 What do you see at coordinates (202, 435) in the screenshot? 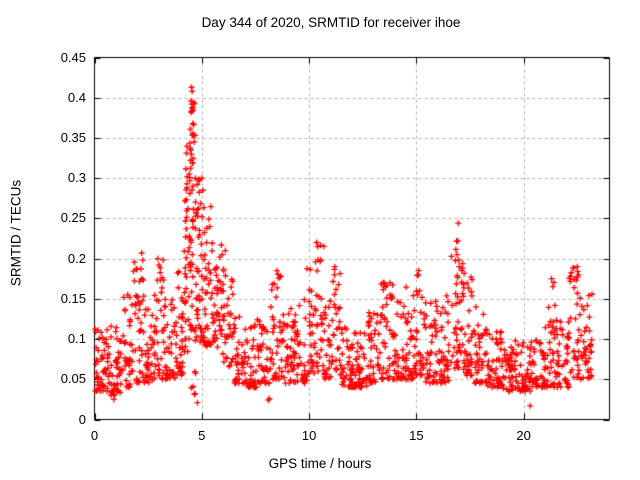
I see `x-tick-label: 5` at bounding box center [202, 435].